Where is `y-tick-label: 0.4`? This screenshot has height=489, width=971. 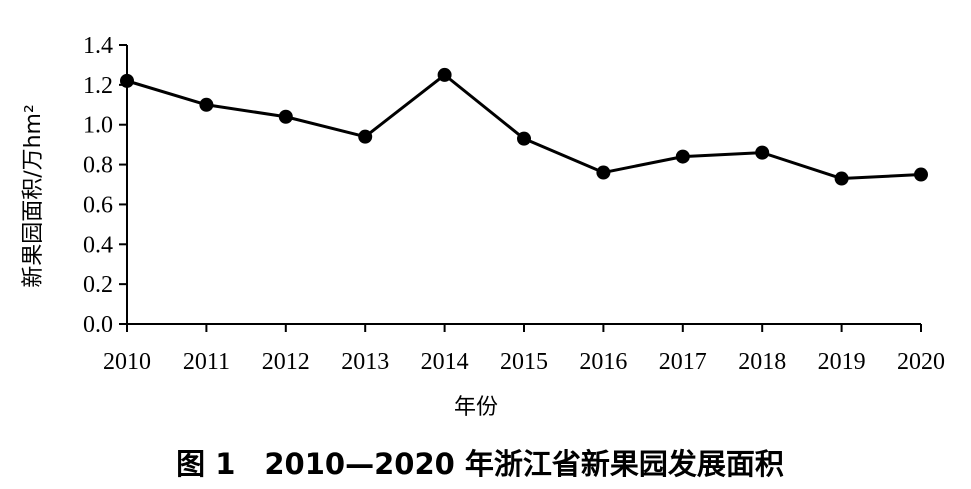 y-tick-label: 0.4 is located at coordinates (98, 245).